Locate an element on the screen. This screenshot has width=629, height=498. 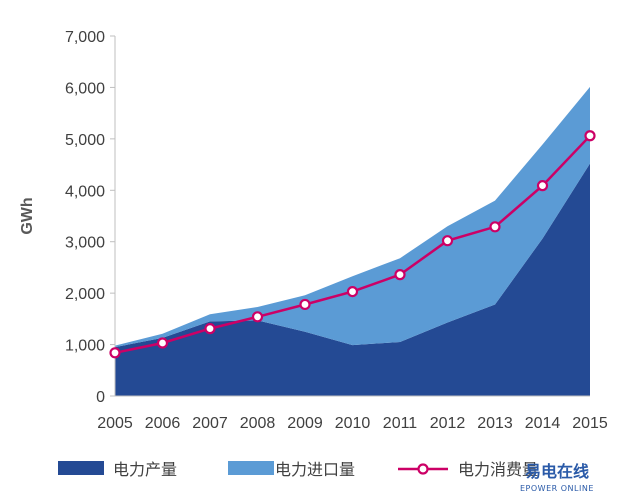
y-tick-label: 3,000 is located at coordinates (85, 243).